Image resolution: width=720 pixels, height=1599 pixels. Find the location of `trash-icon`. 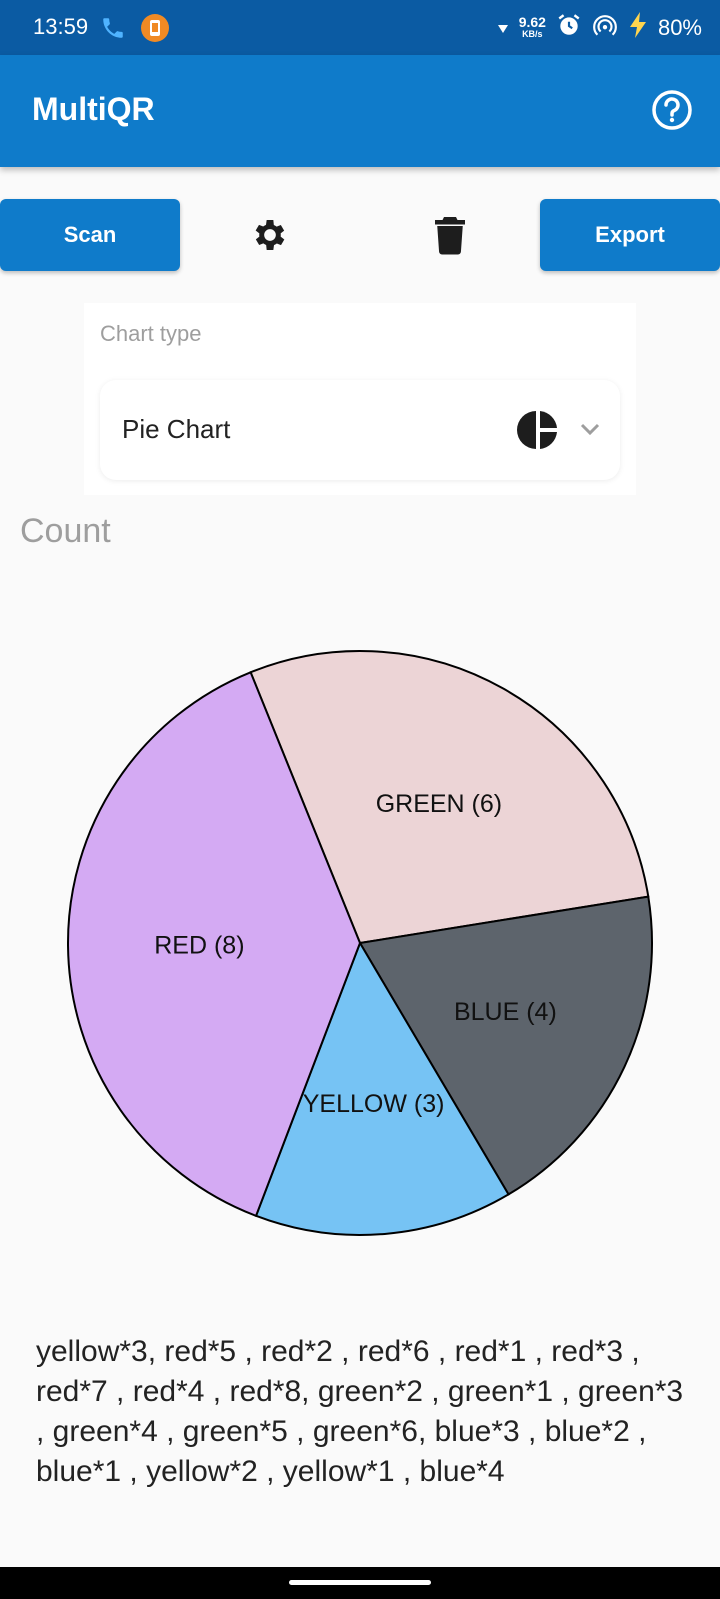

trash-icon is located at coordinates (450, 235).